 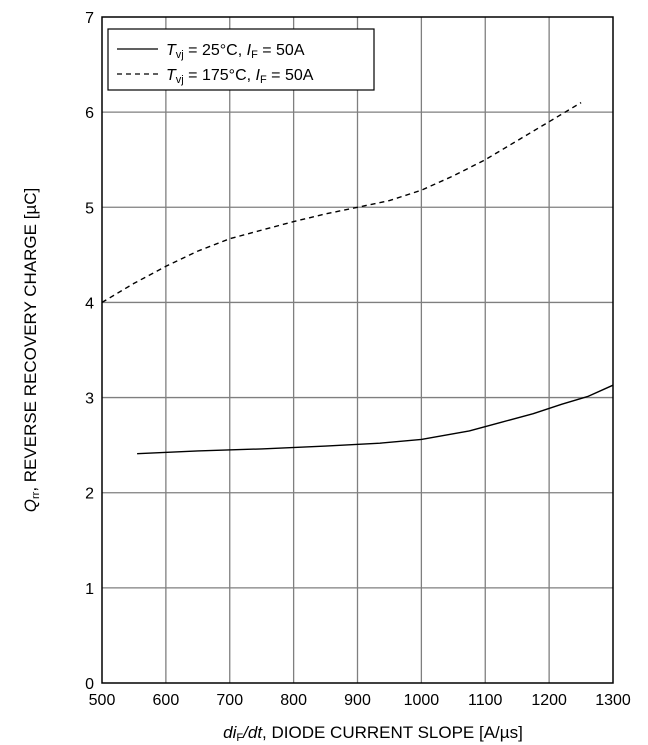 What do you see at coordinates (357, 700) in the screenshot?
I see `x-tick-label: 900` at bounding box center [357, 700].